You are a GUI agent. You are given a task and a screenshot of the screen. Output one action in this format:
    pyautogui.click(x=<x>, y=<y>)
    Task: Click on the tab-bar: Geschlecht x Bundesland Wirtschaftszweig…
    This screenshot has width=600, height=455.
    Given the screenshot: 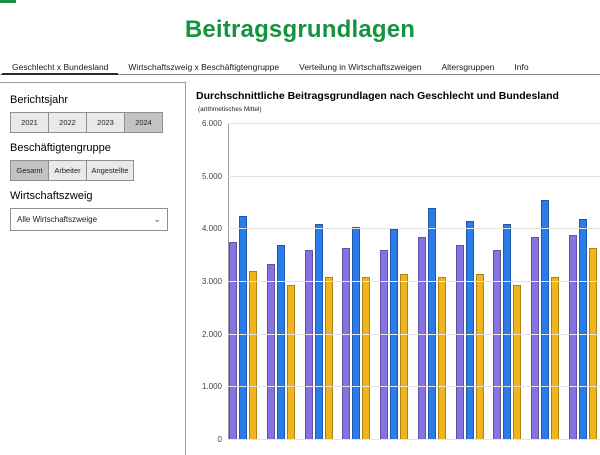 What is the action you would take?
    pyautogui.click(x=300, y=66)
    